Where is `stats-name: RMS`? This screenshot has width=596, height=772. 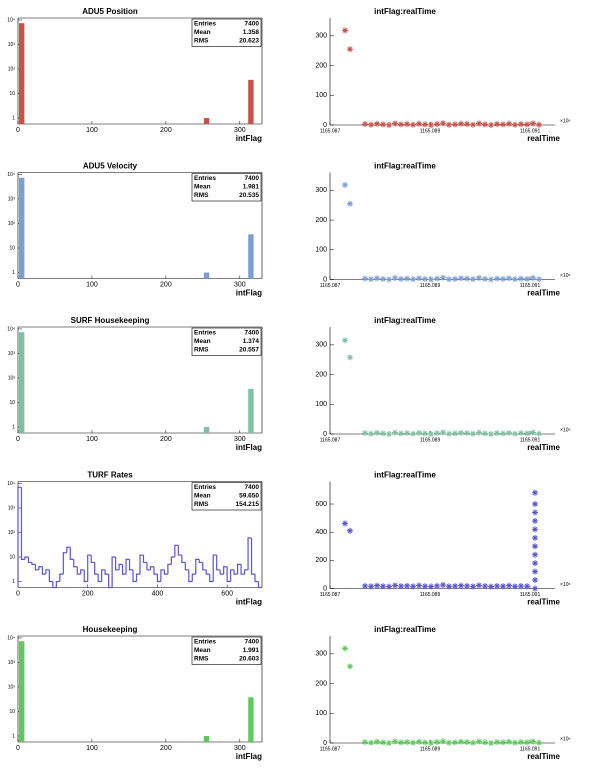
stats-name: RMS is located at coordinates (201, 350).